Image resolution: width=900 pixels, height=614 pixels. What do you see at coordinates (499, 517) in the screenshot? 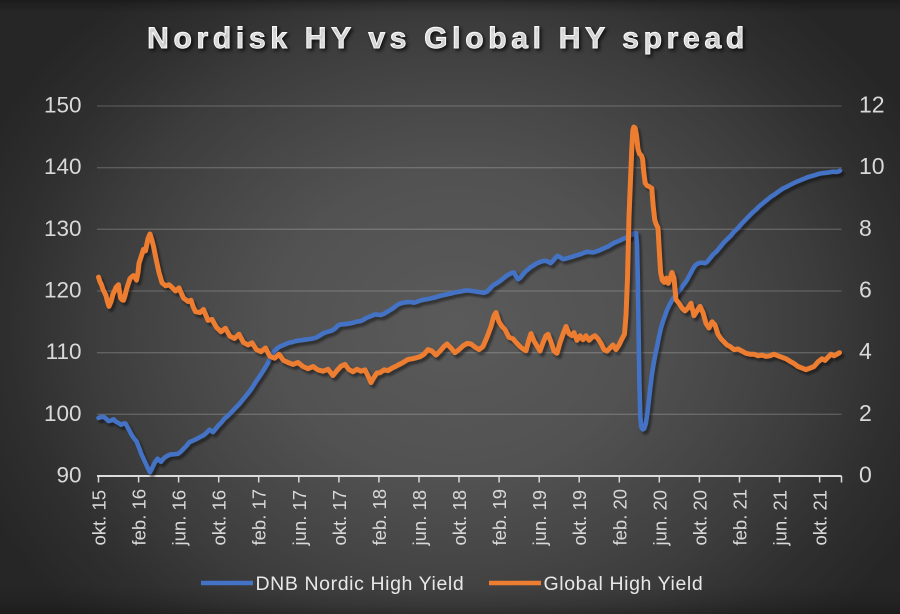
I see `svg-text: feb. 19` at bounding box center [499, 517].